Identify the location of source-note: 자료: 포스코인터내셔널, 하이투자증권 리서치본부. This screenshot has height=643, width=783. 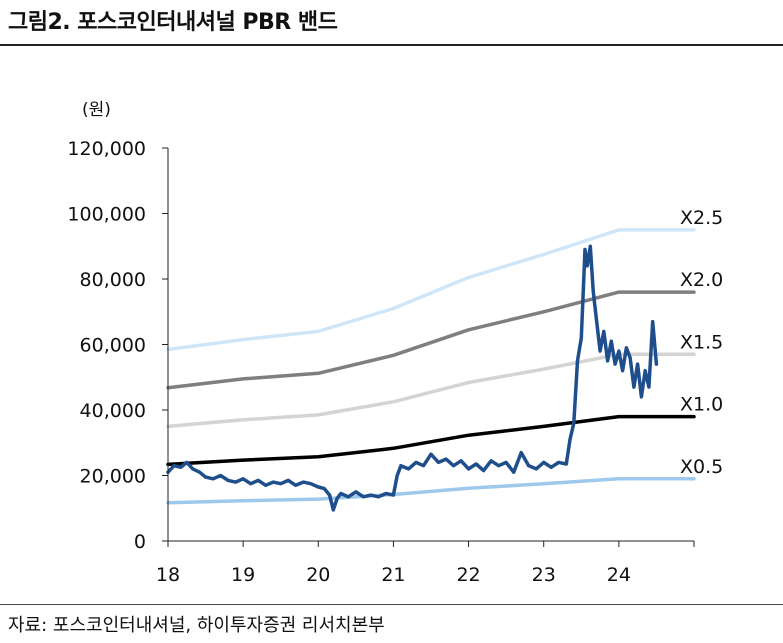
(196, 625).